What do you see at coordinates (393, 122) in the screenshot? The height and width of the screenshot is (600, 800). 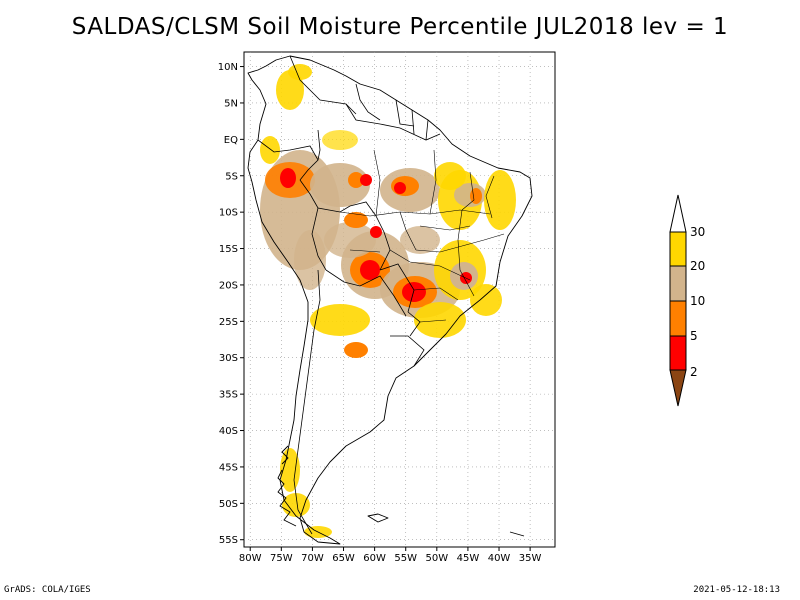 I see `border-brazil-north` at bounding box center [393, 122].